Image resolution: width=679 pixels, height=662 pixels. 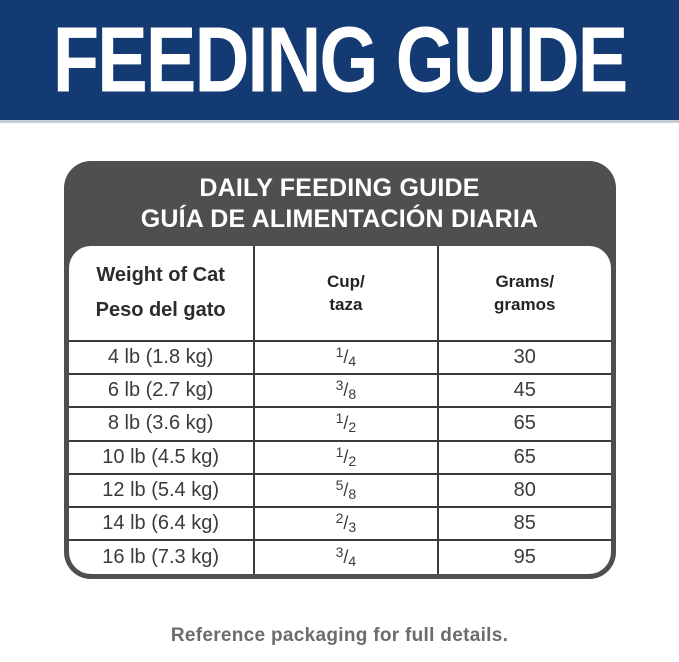 I want to click on column-header-cup-en: Cup/, so click(x=346, y=281).